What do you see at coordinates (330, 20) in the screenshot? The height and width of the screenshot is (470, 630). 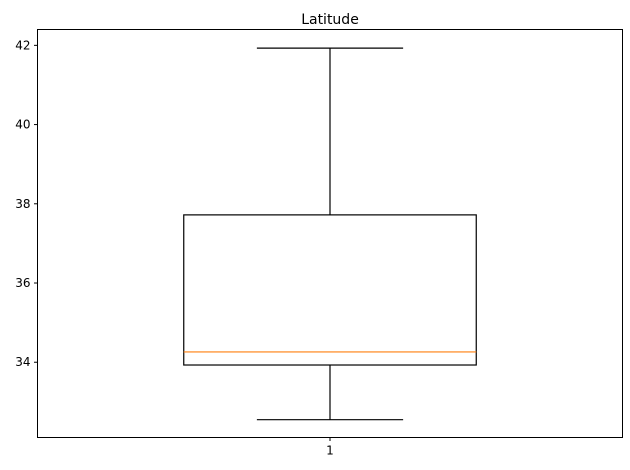 I see `chart-title: Latitude` at bounding box center [330, 20].